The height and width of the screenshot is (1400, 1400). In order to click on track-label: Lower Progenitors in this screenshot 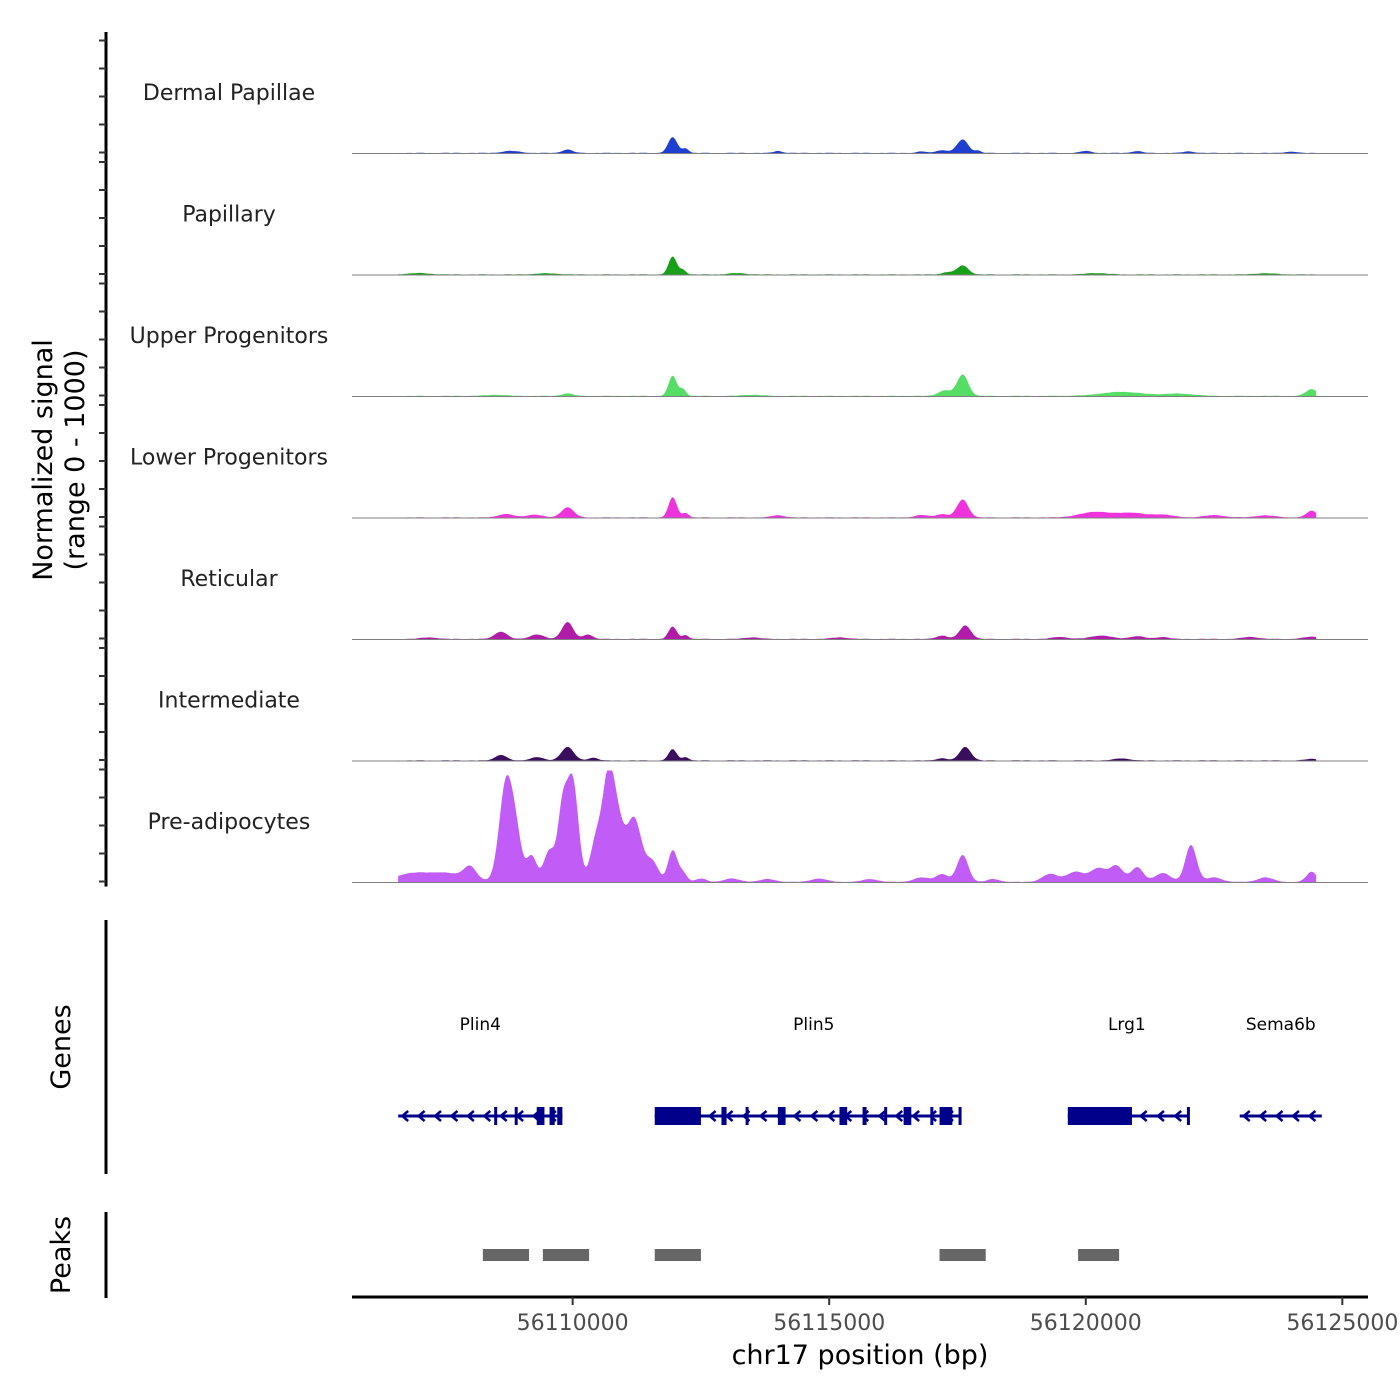, I will do `click(229, 458)`.